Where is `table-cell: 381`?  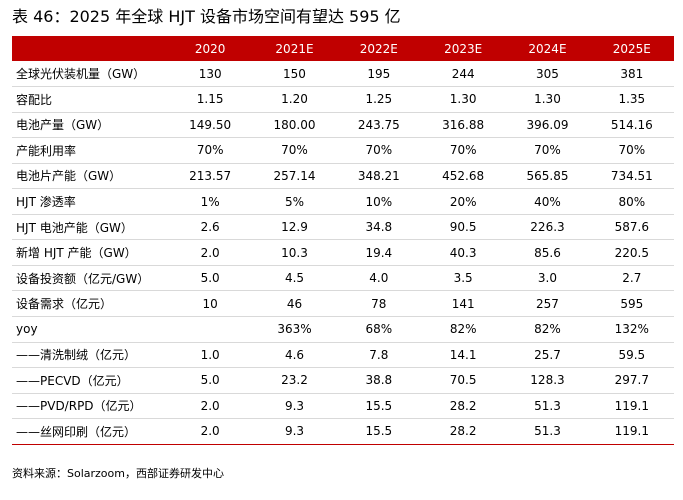
table-cell: 381 is located at coordinates (631, 74).